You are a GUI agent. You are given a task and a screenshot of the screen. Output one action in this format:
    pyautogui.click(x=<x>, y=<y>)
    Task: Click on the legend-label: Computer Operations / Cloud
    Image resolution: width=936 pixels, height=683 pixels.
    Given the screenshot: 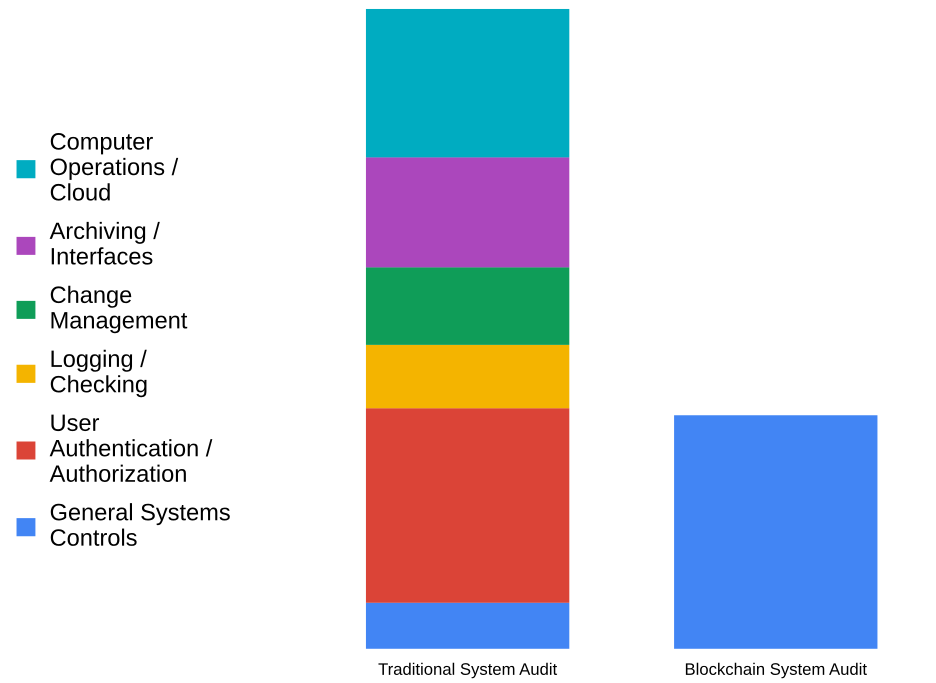 What is the action you would take?
    pyautogui.click(x=114, y=167)
    